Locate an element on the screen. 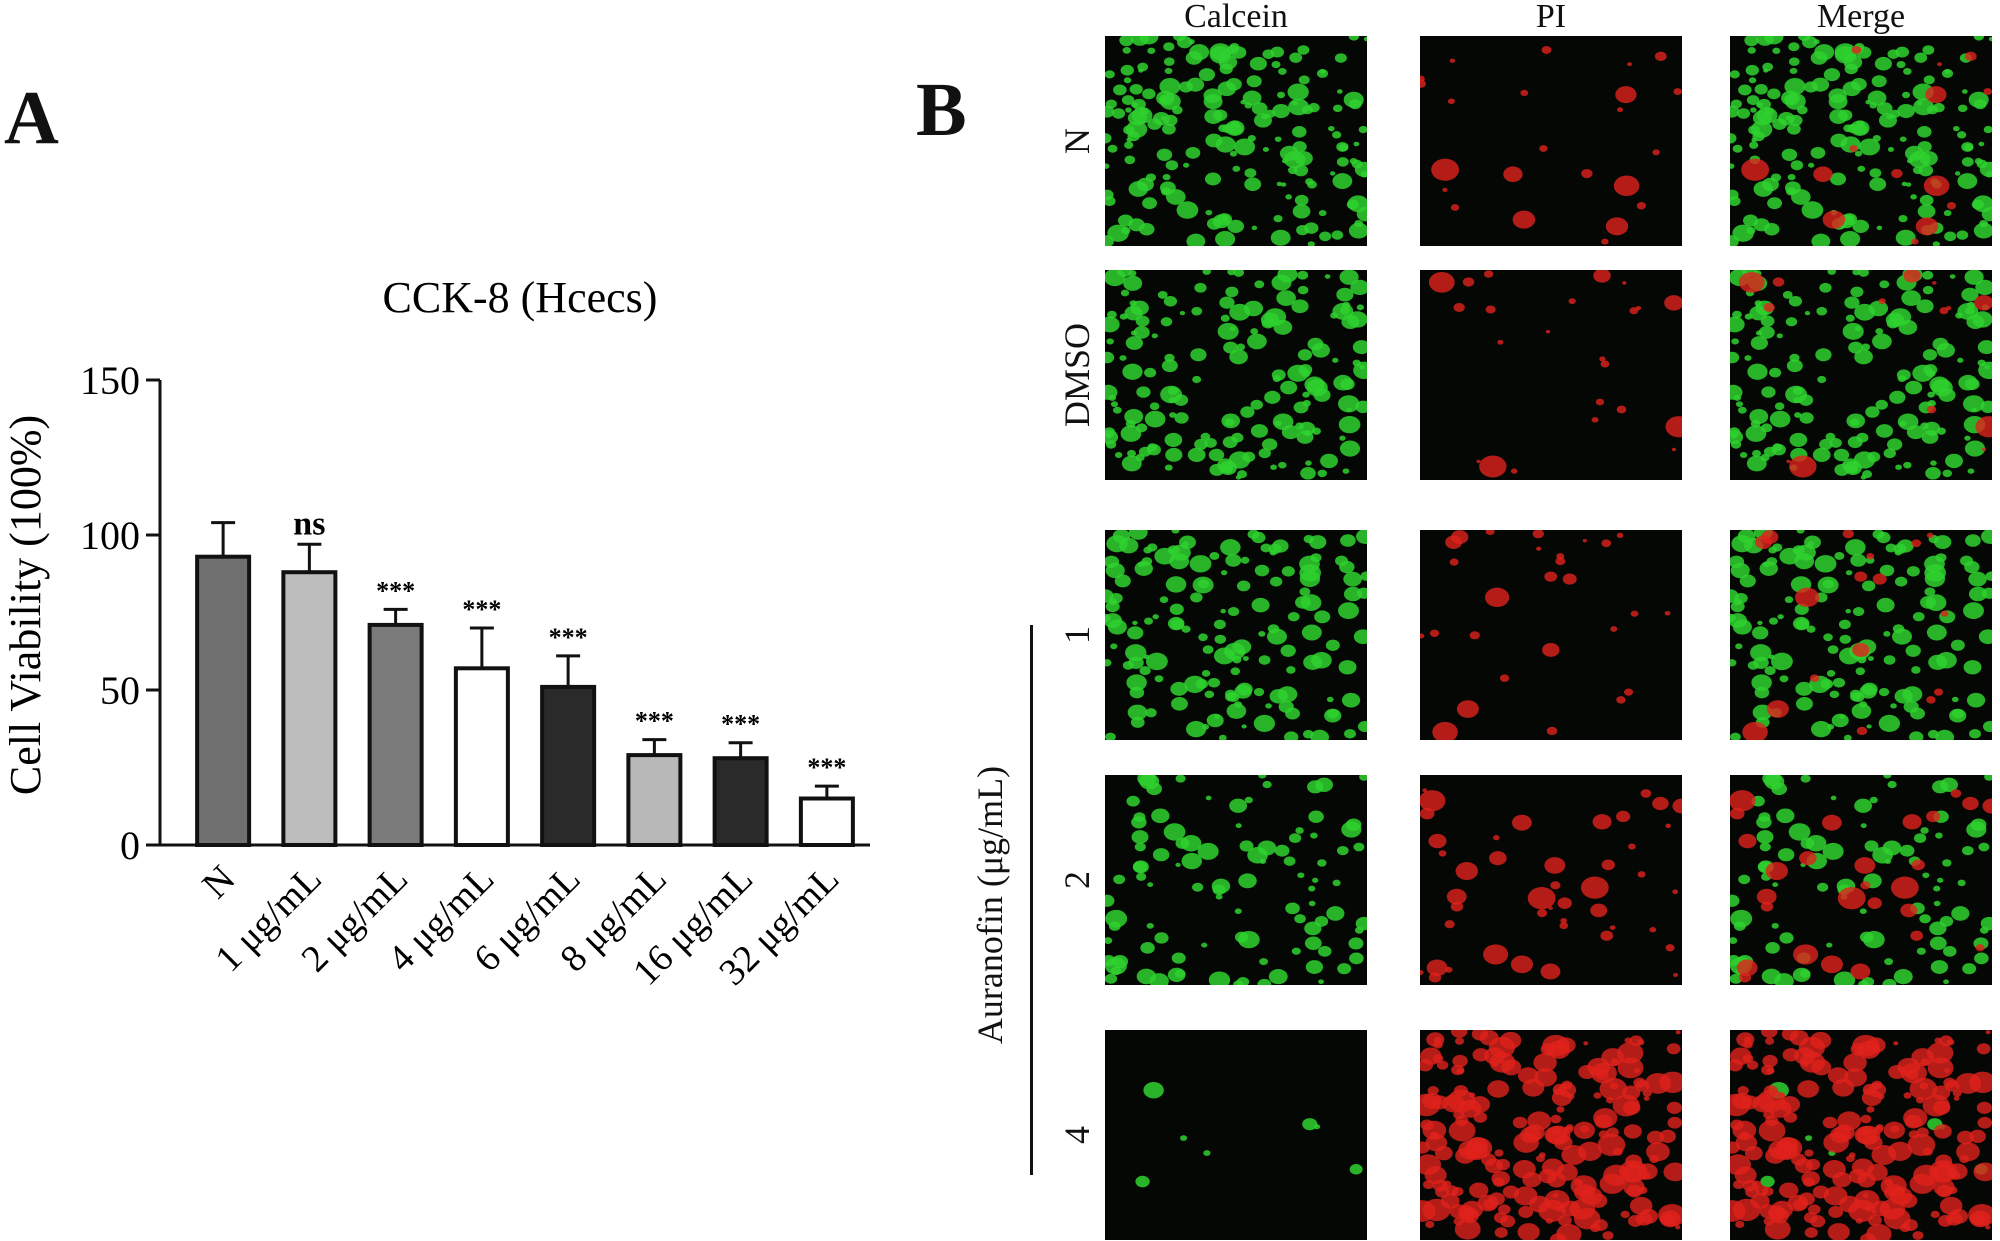 The width and height of the screenshot is (2000, 1241). row-label-2: 2 is located at coordinates (1077, 880).